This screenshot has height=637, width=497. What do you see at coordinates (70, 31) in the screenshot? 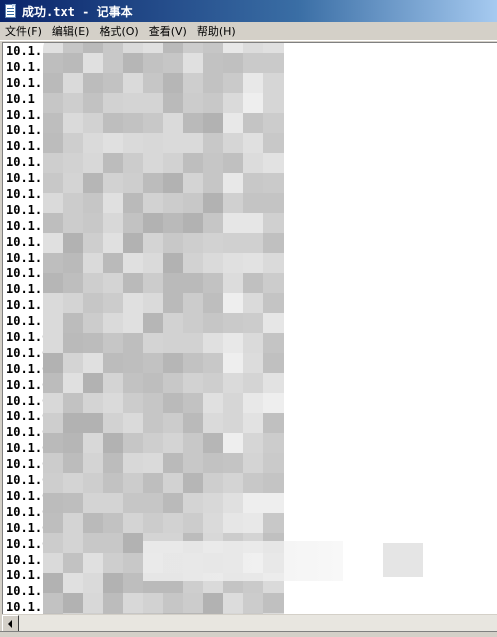
I see `menu-edit: 编辑(E)` at bounding box center [70, 31].